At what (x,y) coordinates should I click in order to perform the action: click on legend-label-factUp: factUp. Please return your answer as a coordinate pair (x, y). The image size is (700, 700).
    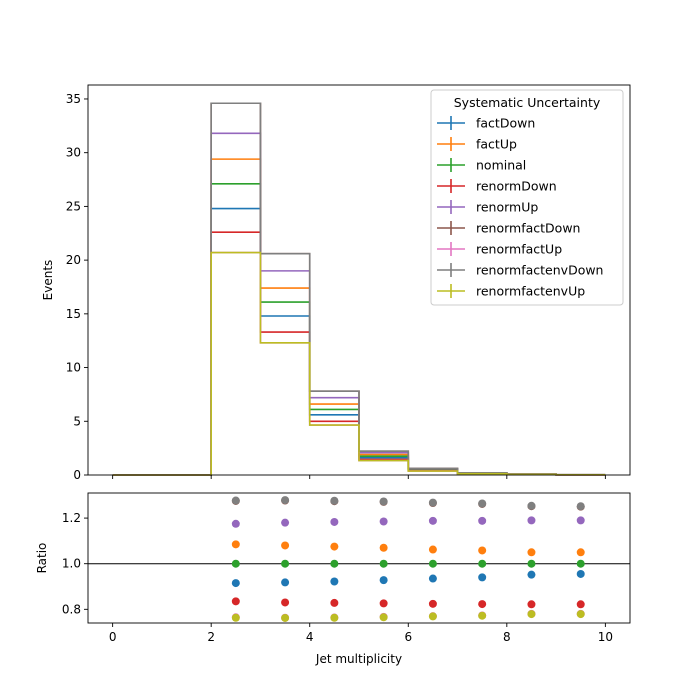
    Looking at the image, I should click on (496, 144).